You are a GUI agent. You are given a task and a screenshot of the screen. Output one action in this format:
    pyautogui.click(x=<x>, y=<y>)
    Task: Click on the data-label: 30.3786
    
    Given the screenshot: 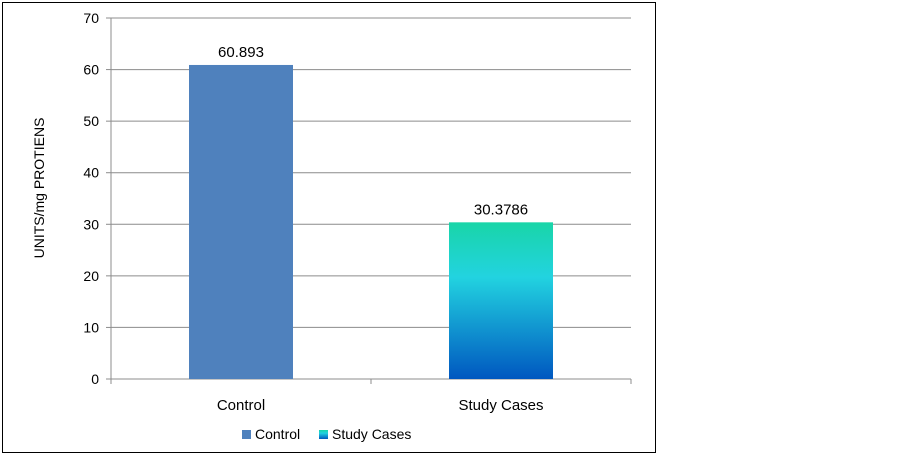 What is the action you would take?
    pyautogui.click(x=501, y=209)
    